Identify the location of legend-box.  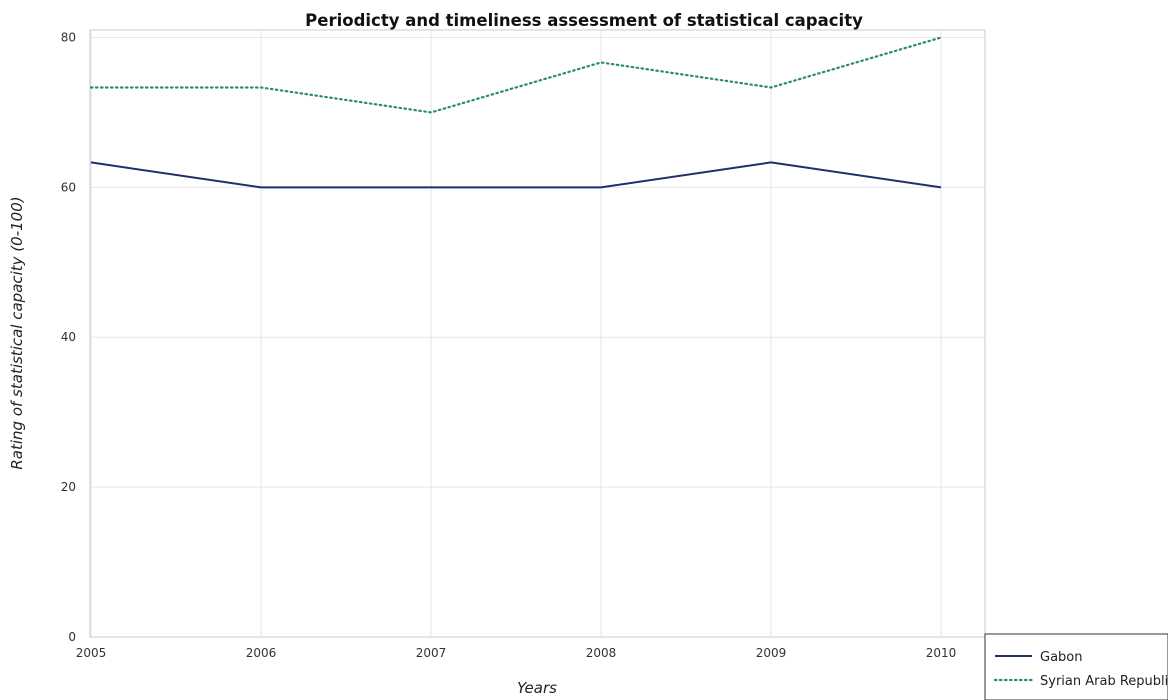
(1076, 666).